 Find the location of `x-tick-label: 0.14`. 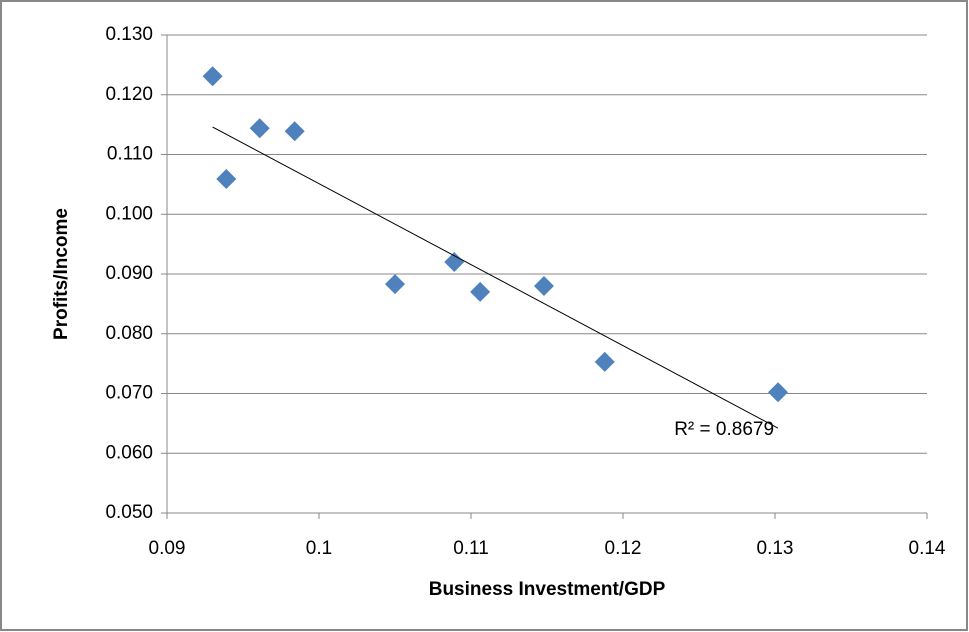

x-tick-label: 0.14 is located at coordinates (927, 548).